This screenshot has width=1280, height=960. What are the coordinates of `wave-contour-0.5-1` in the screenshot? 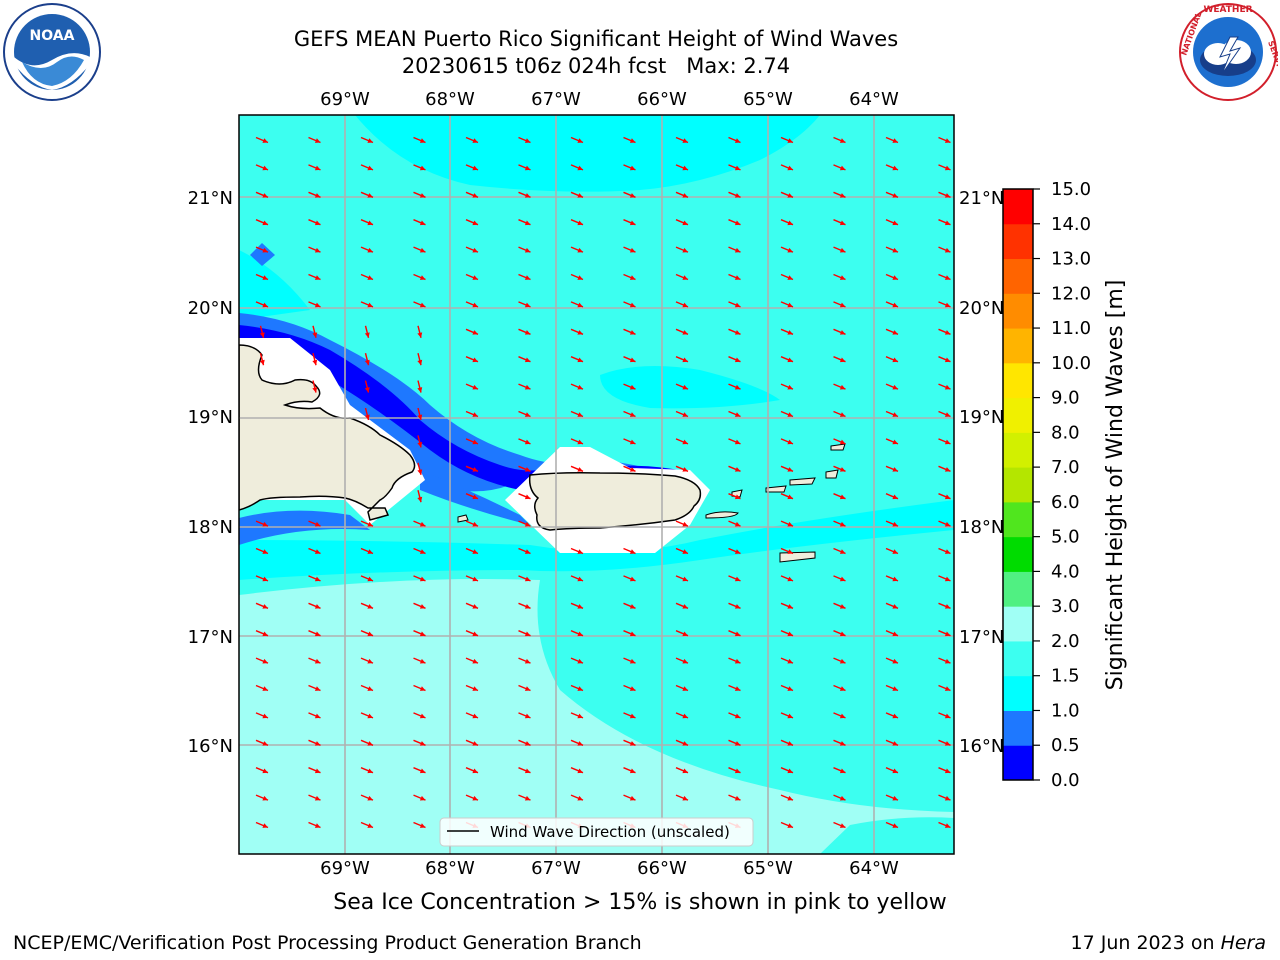 It's located at (304, 527).